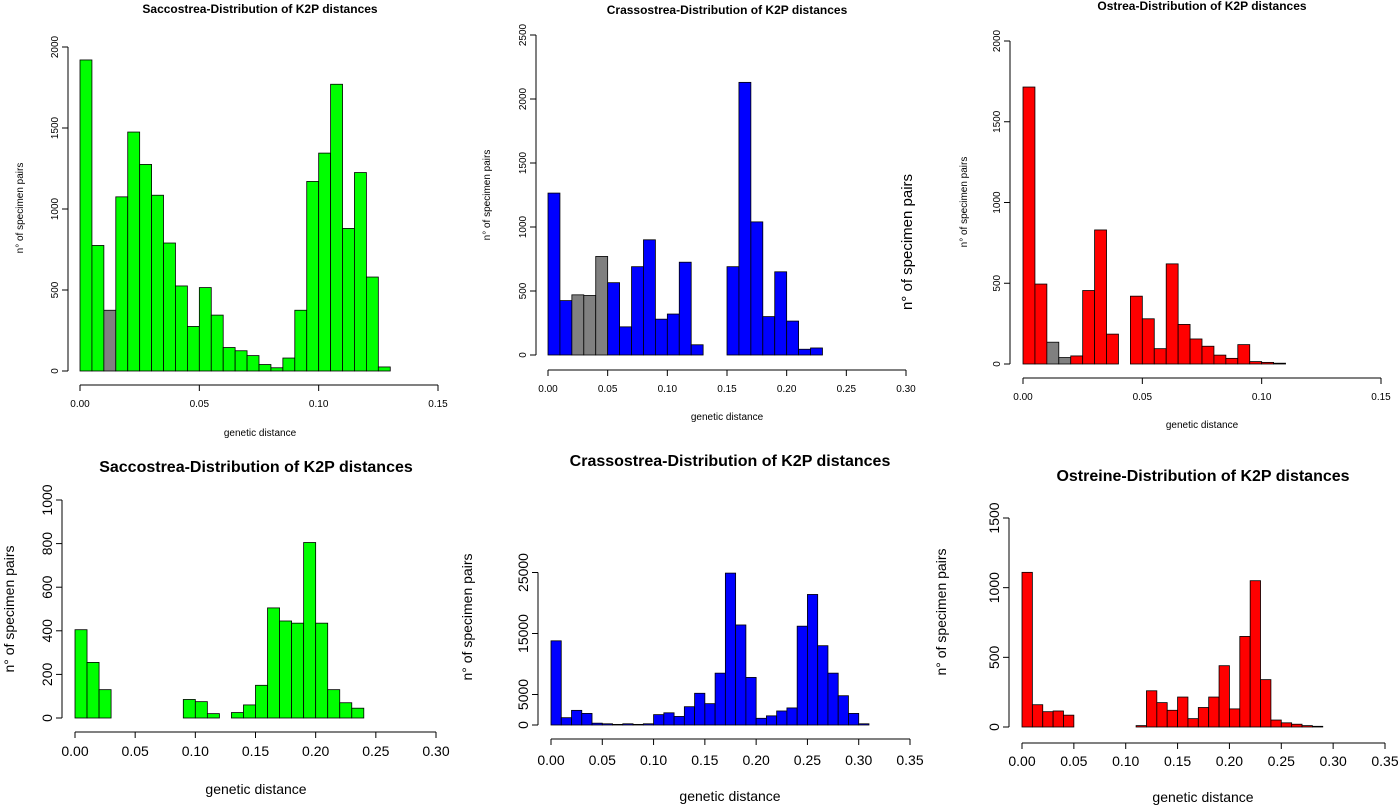  What do you see at coordinates (653, 760) in the screenshot?
I see `x-tick-label: 0.10` at bounding box center [653, 760].